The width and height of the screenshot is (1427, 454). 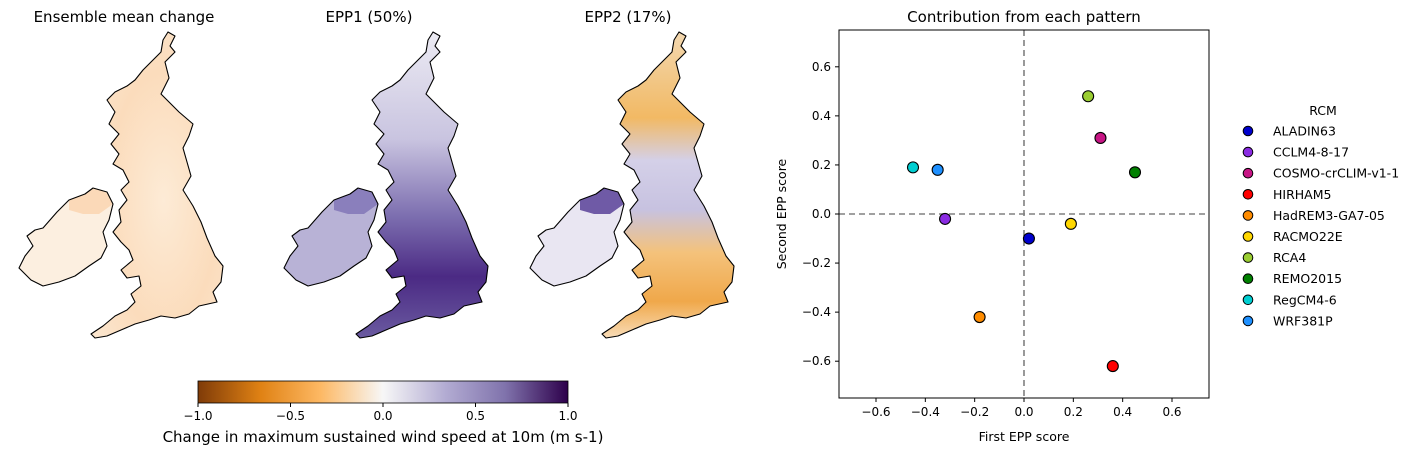 I want to click on legend-label: ALADIN63, so click(x=1304, y=131).